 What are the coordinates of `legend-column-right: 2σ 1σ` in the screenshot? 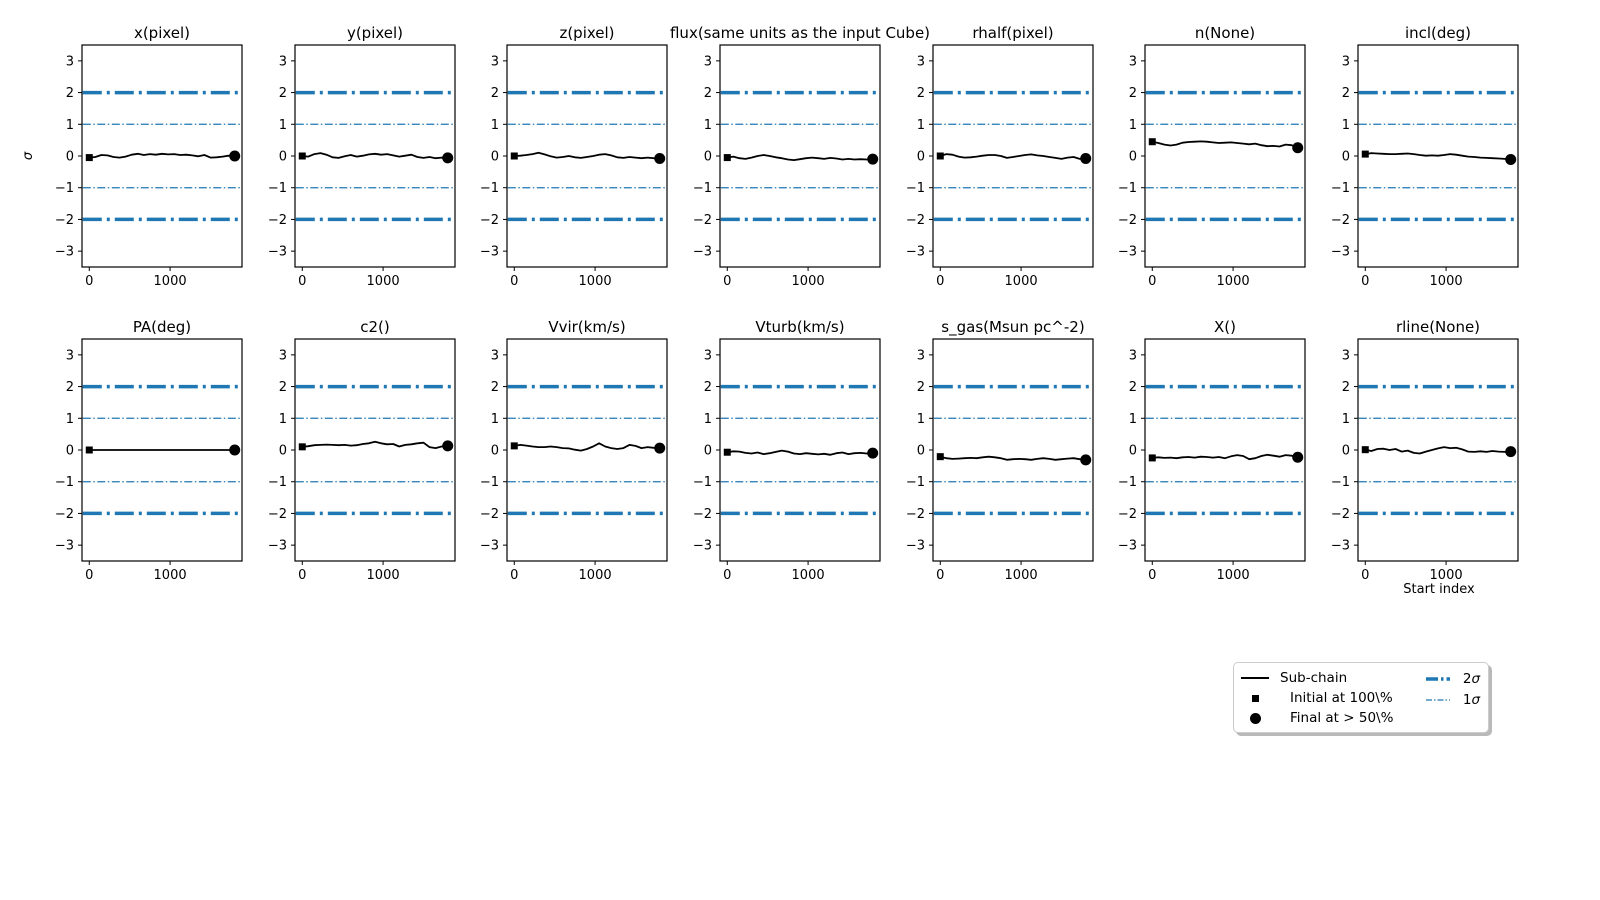 It's located at (1452, 698).